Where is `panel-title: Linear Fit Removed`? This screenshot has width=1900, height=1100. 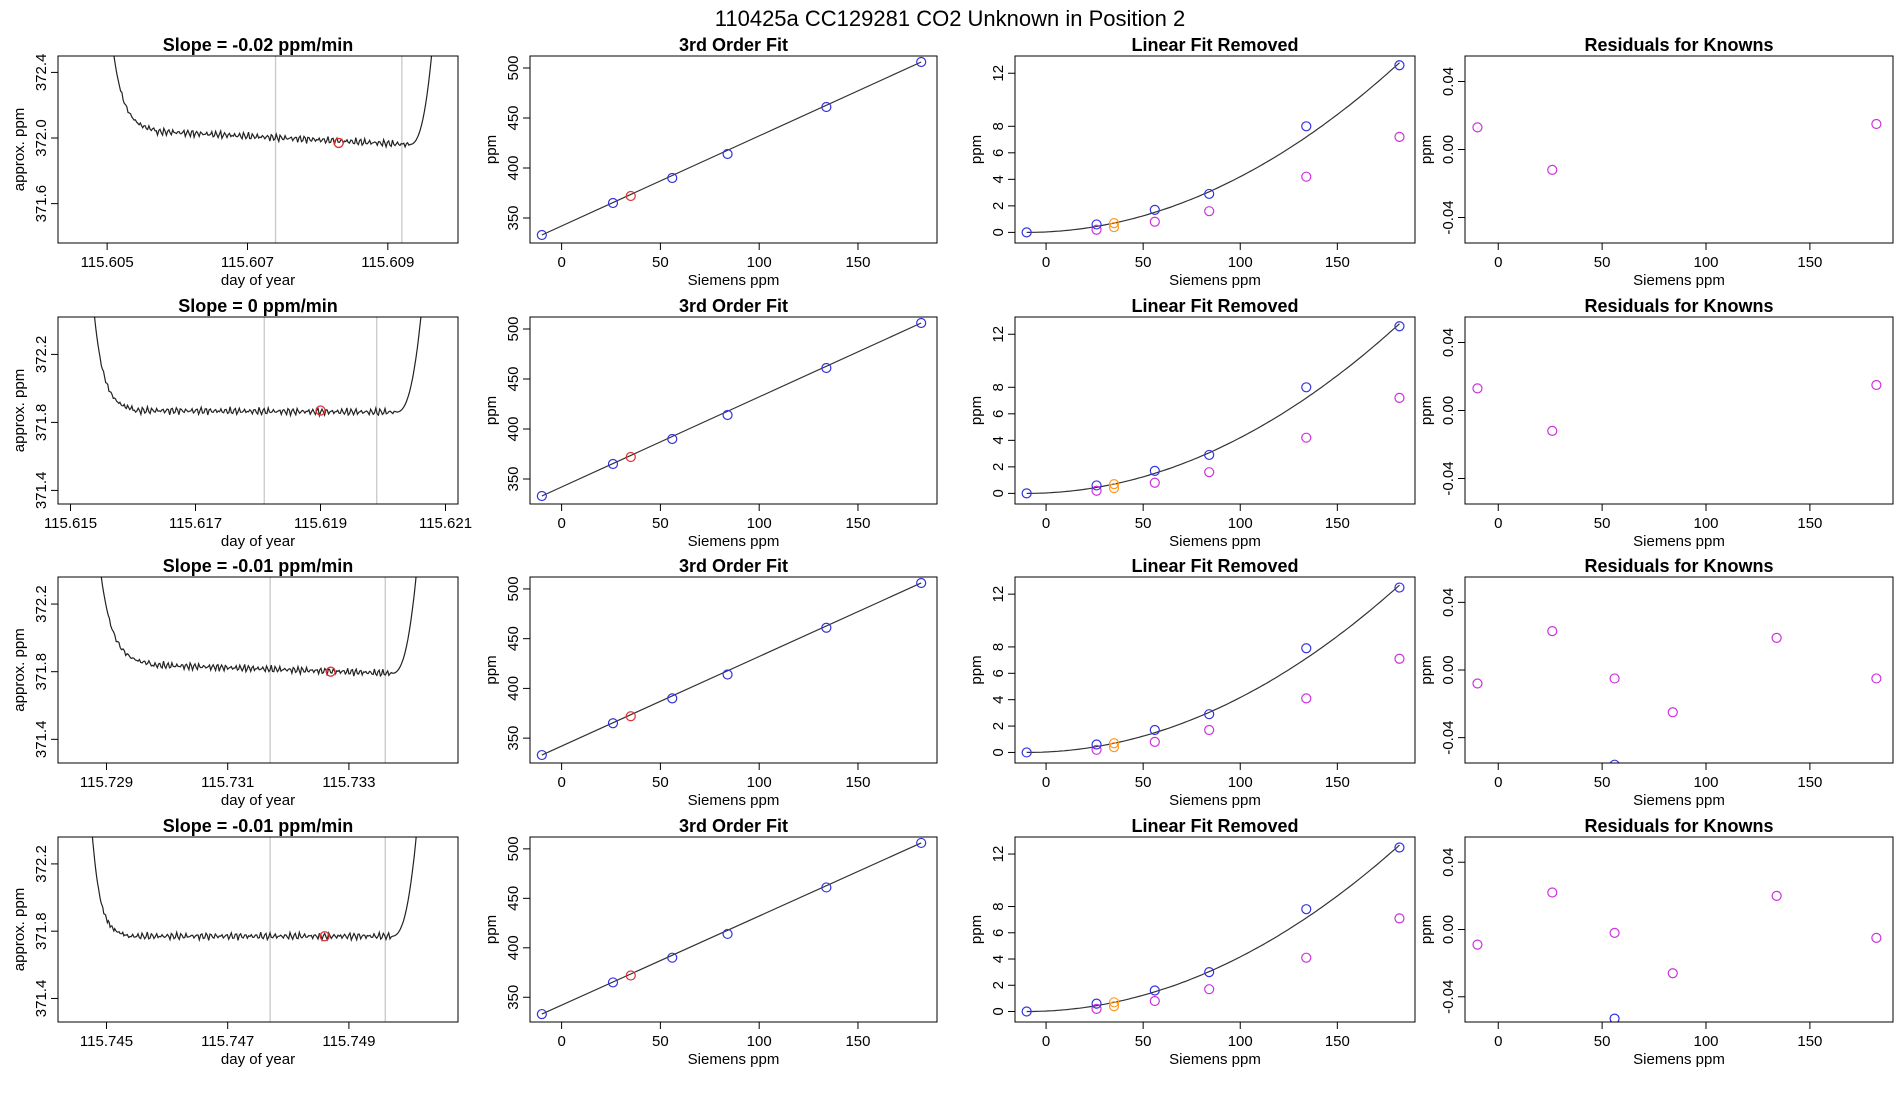
panel-title: Linear Fit Removed is located at coordinates (1214, 566).